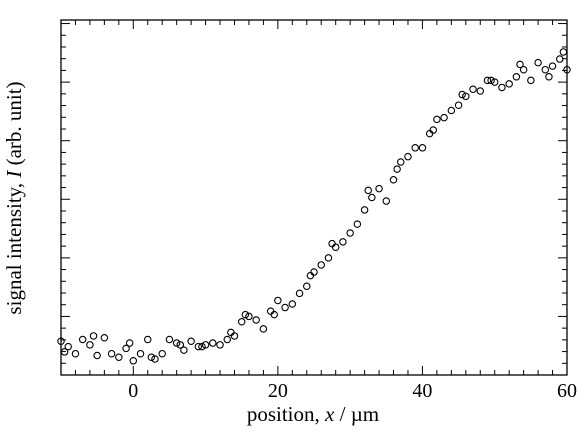 Image resolution: width=586 pixels, height=445 pixels. I want to click on tick-labels-group: 0 20 40 60, so click(352, 391).